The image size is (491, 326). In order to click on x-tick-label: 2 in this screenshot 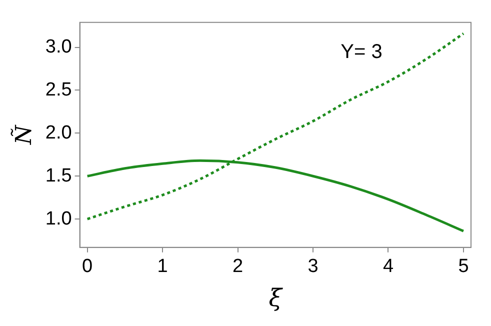, I will do `click(238, 267)`.